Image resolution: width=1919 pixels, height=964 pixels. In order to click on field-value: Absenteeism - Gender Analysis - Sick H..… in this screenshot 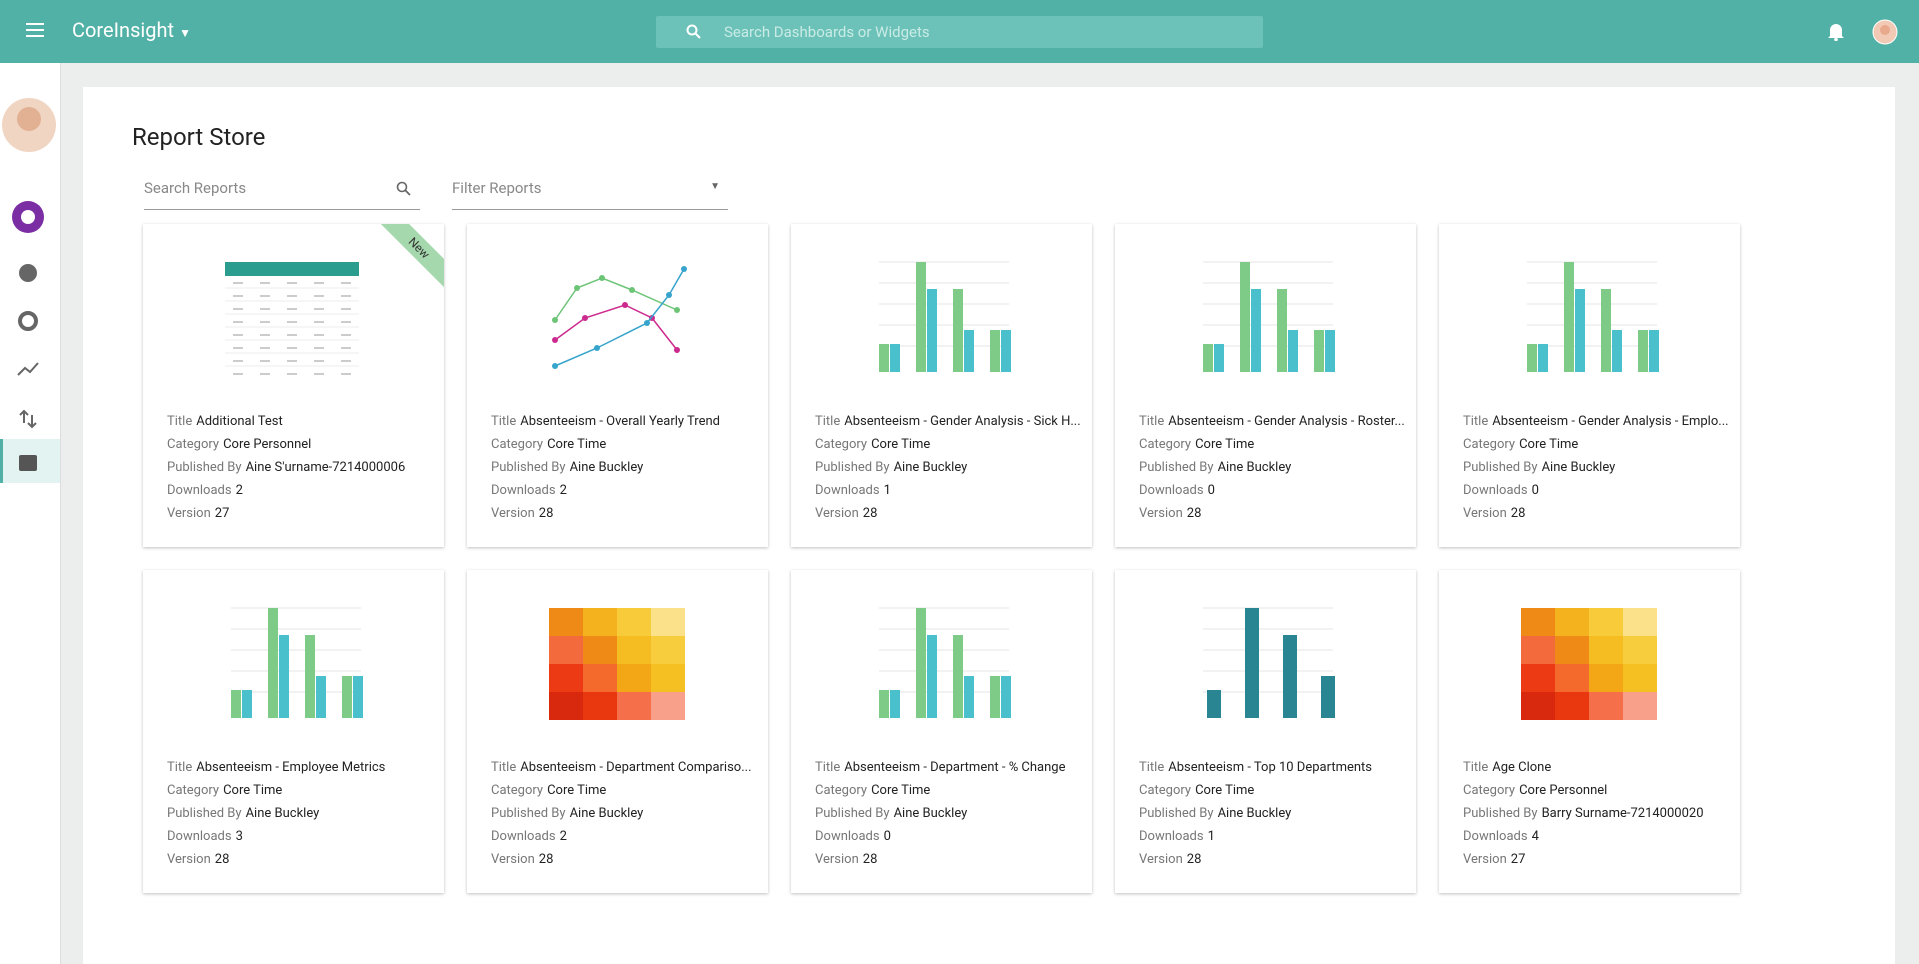, I will do `click(962, 421)`.